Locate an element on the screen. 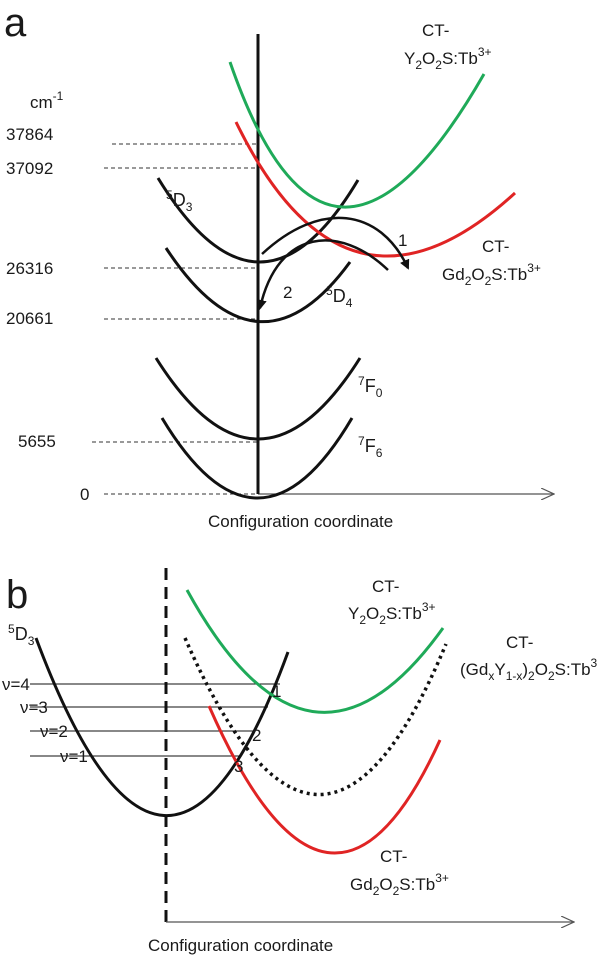 The height and width of the screenshot is (957, 614). ct-label-y2o2s-line2: Y2O2S:Tb3+ is located at coordinates (448, 58).